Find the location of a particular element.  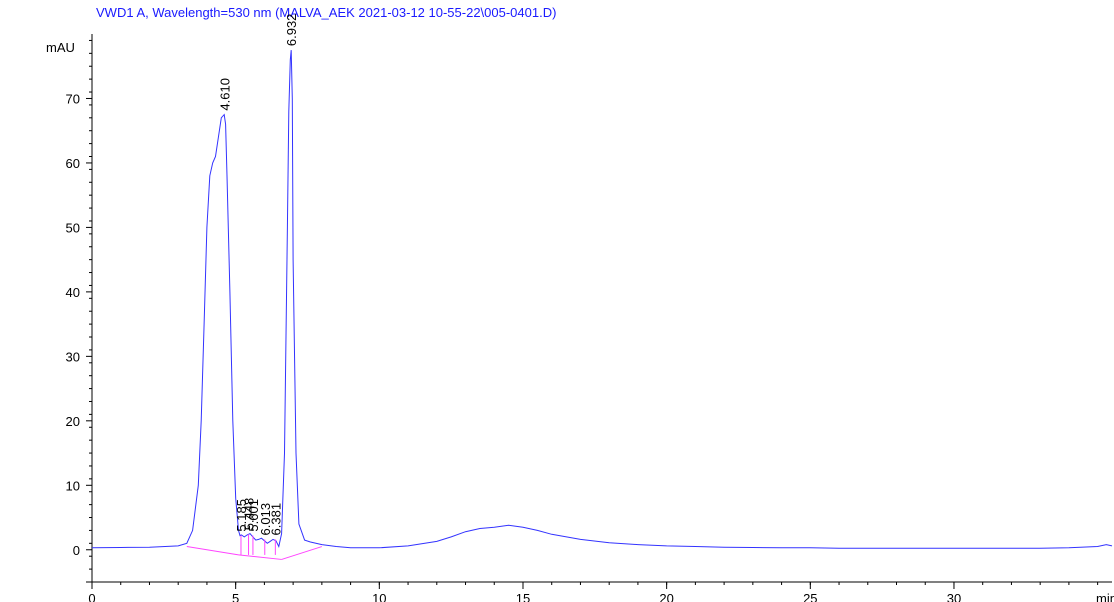

y-tick-label: 30 is located at coordinates (73, 356).